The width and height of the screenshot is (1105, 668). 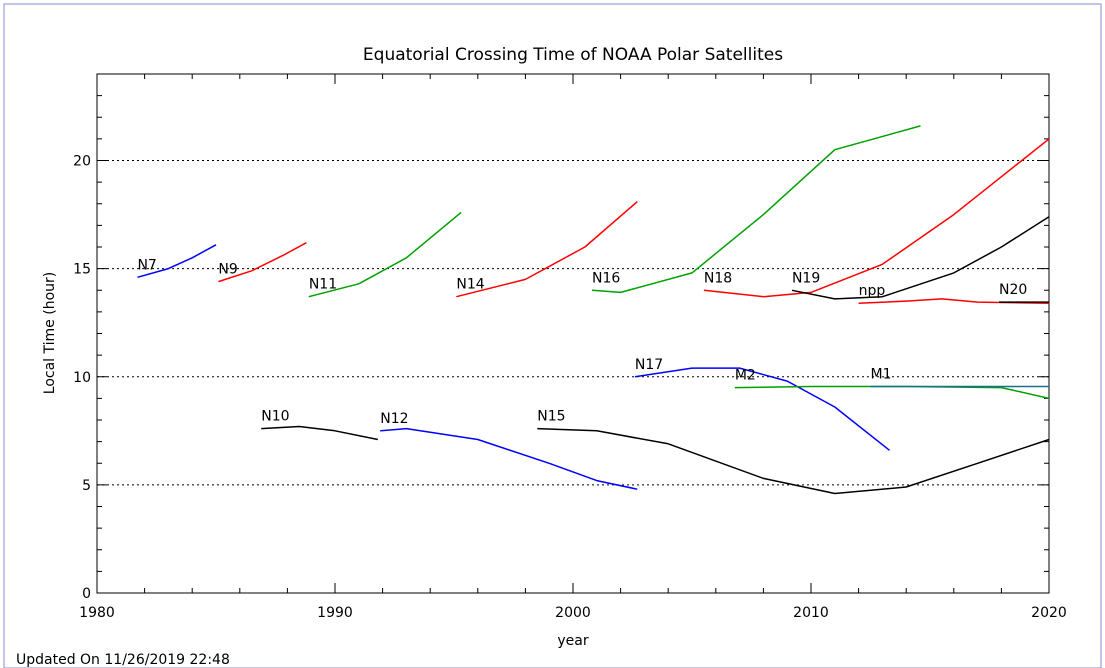 What do you see at coordinates (50, 333) in the screenshot?
I see `y-axis-label: Local Time (hour)` at bounding box center [50, 333].